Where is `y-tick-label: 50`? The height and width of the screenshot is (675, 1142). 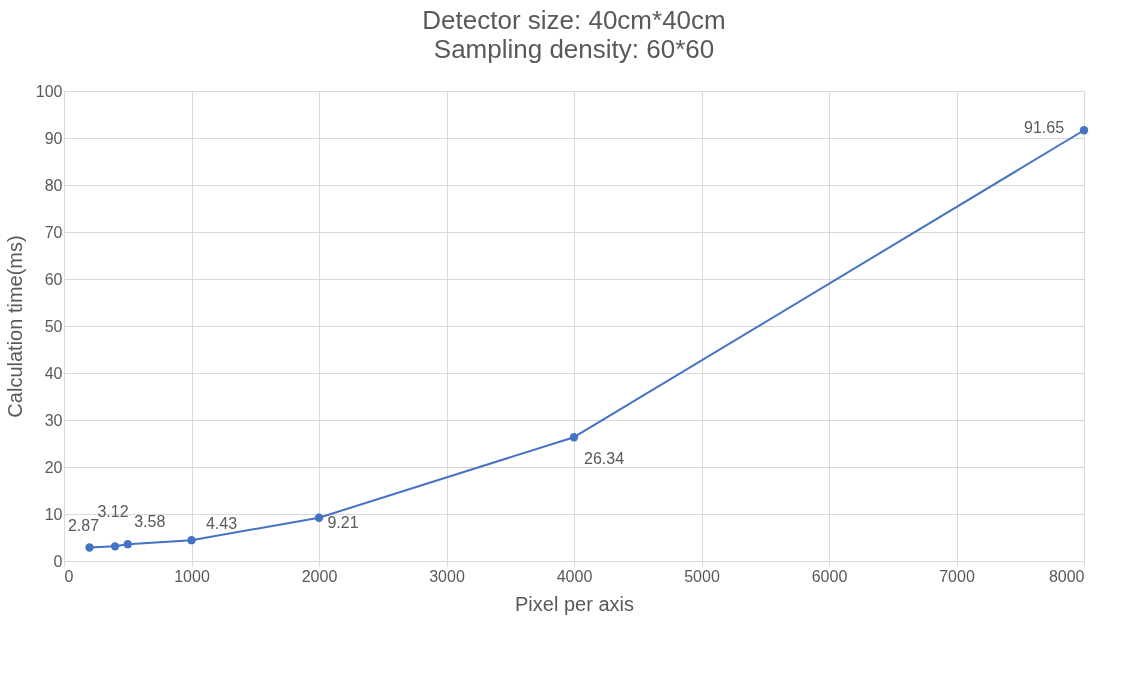 y-tick-label: 50 is located at coordinates (53, 326).